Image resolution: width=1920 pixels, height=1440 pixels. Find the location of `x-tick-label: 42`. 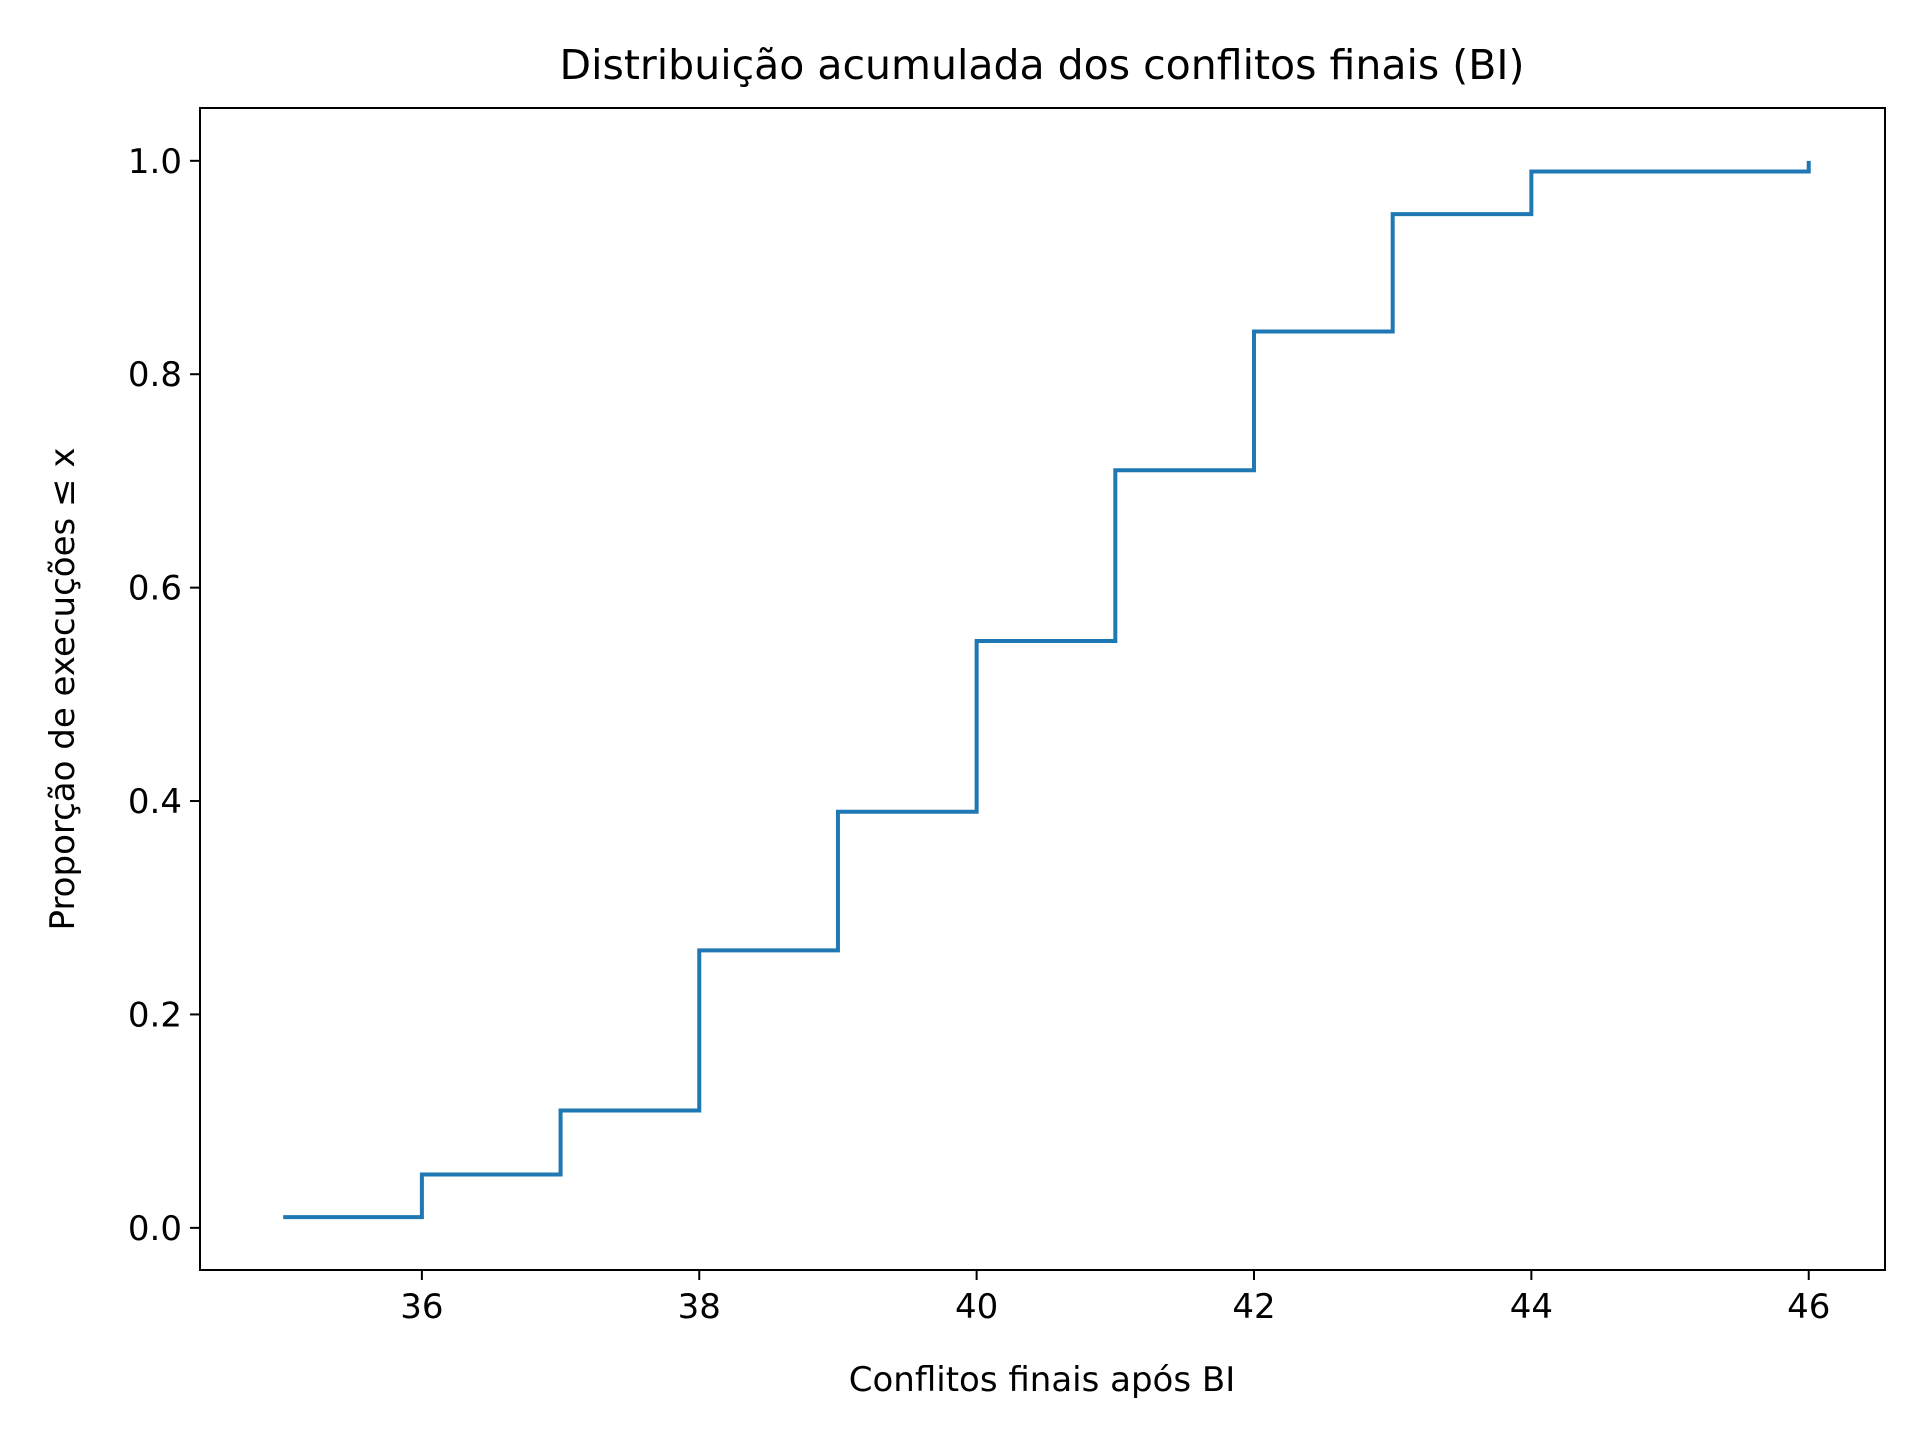

x-tick-label: 42 is located at coordinates (1253, 1307).